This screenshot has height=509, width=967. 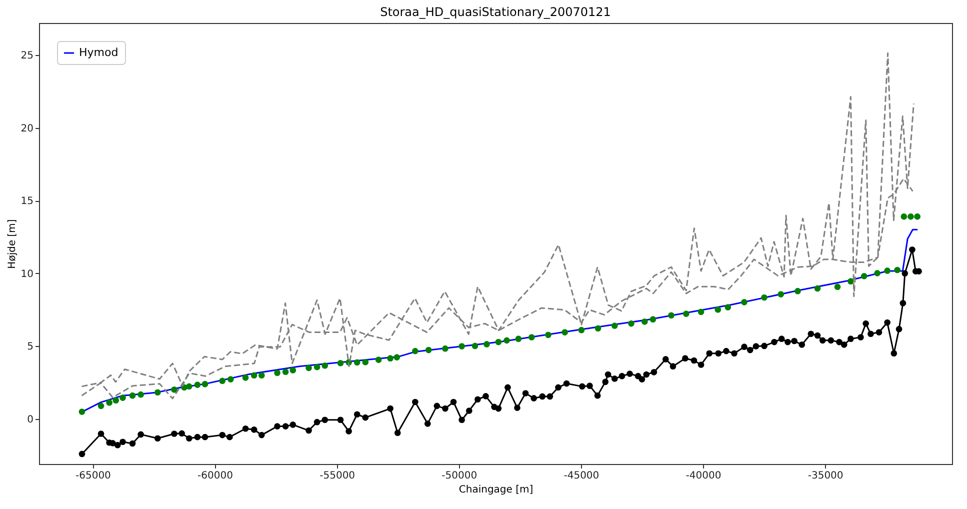 What do you see at coordinates (582, 476) in the screenshot?
I see `x-tick-label: -45000` at bounding box center [582, 476].